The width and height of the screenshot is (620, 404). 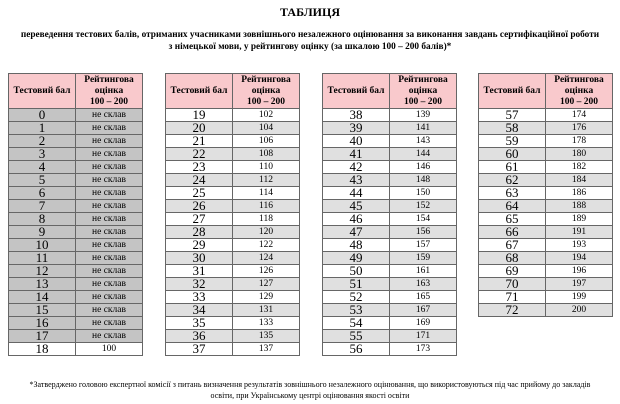 I want to click on test-score: 28, so click(x=199, y=232).